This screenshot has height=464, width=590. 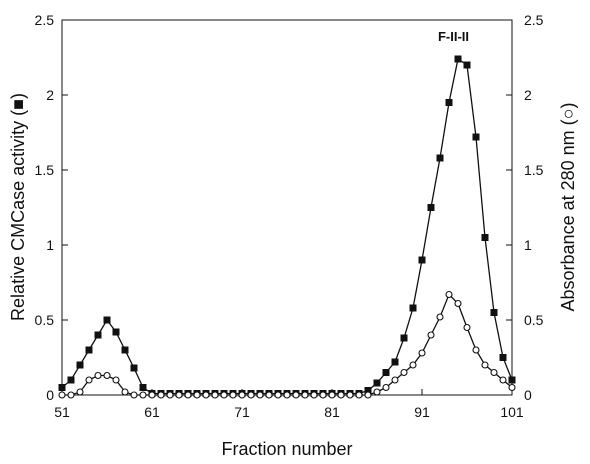 What do you see at coordinates (528, 395) in the screenshot?
I see `y-right-tick-label: 0` at bounding box center [528, 395].